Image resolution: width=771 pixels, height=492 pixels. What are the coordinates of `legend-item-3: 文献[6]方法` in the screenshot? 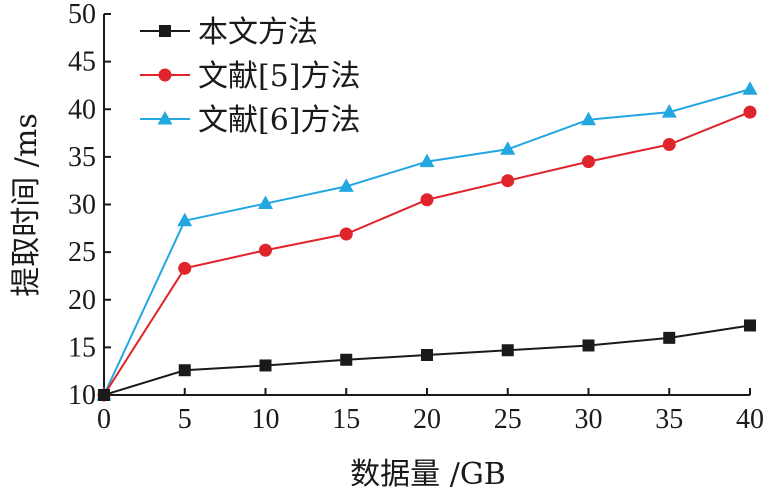 It's located at (250, 120).